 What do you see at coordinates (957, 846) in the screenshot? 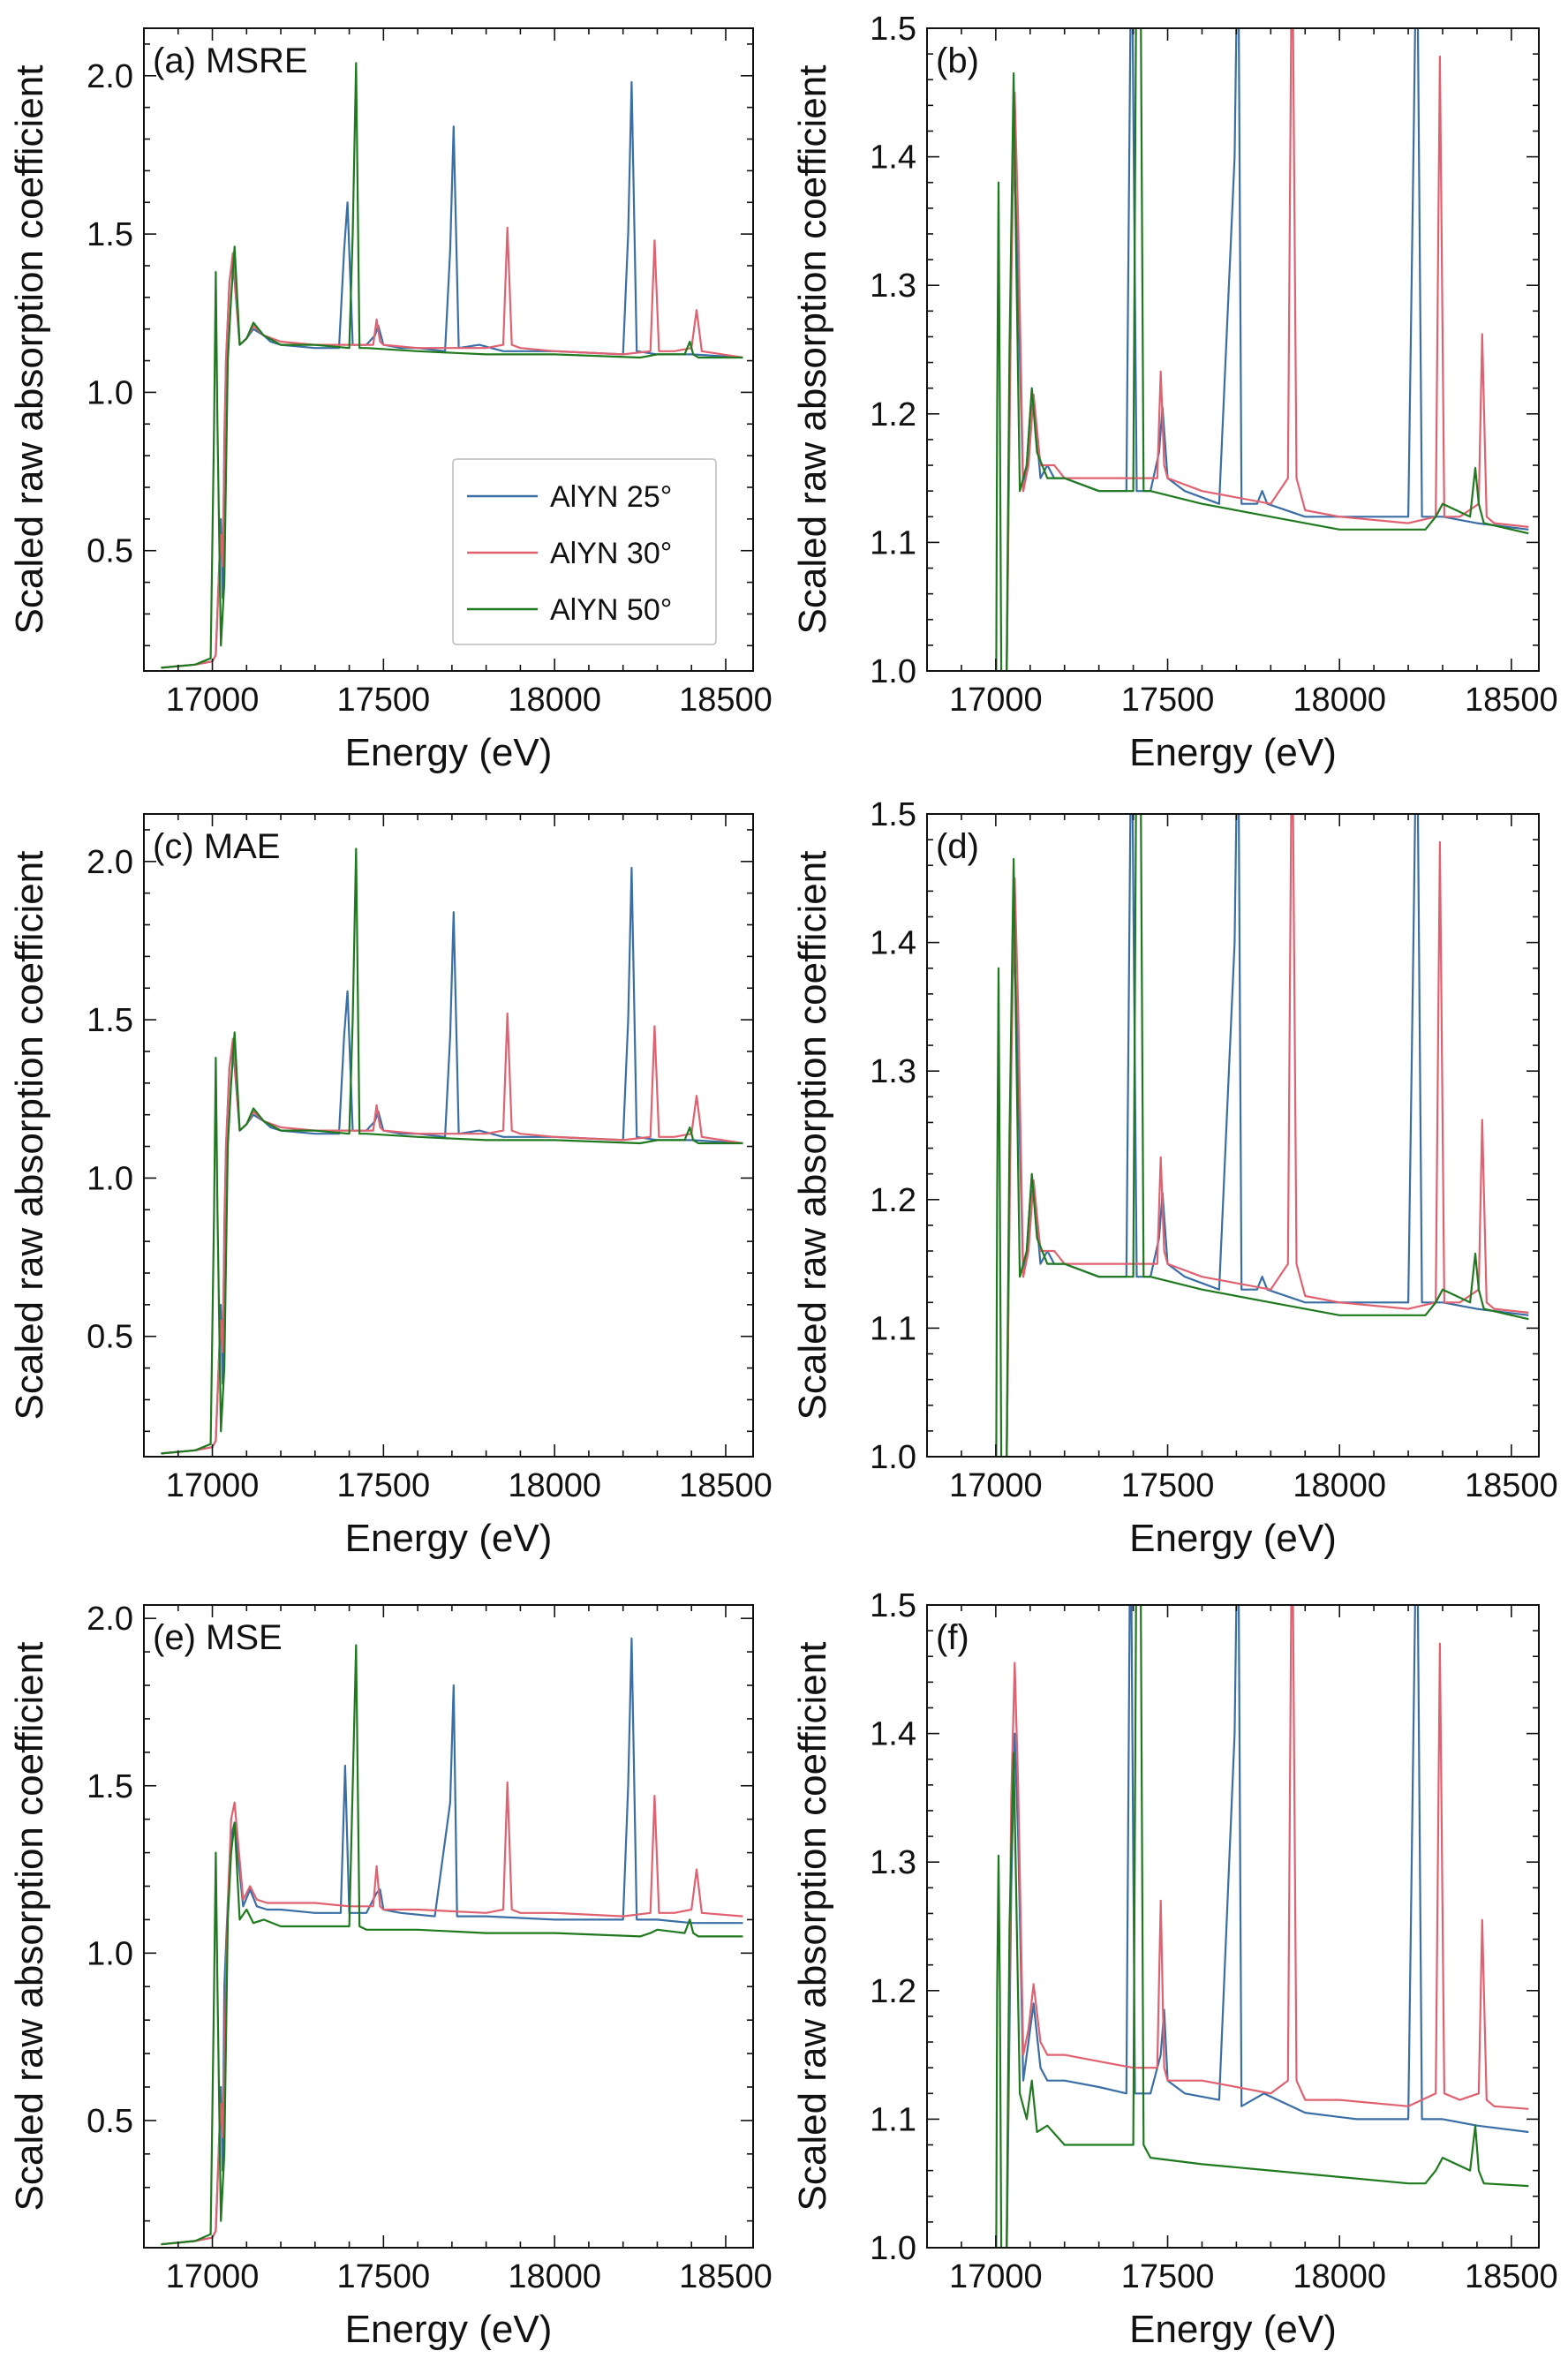
I see `panel-label: (d)` at bounding box center [957, 846].